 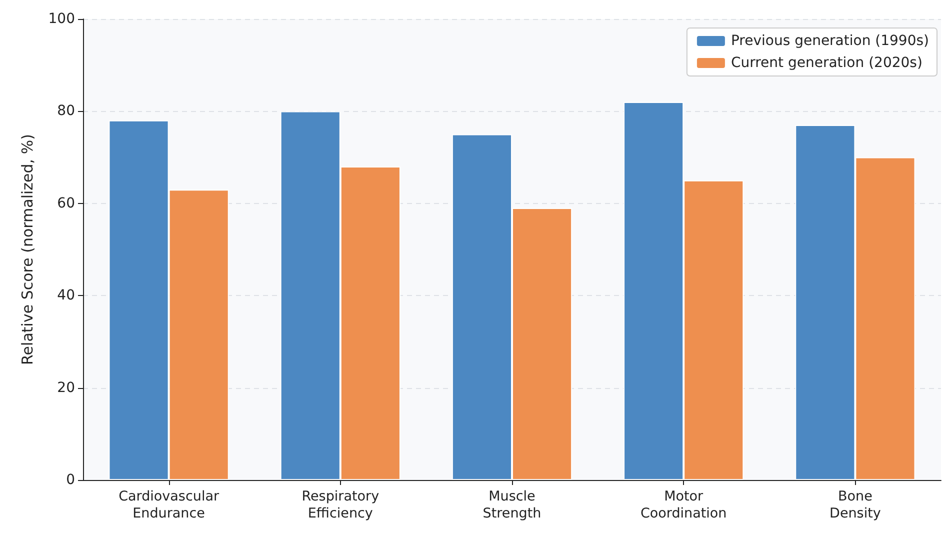 I want to click on y-tick-label: 60, so click(x=66, y=203).